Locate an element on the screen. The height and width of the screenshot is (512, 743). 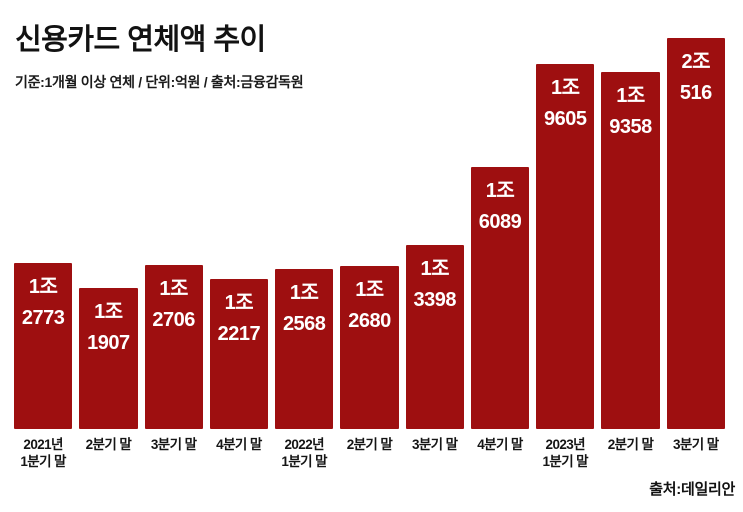
bar: 1조 1907 is located at coordinates (108, 358).